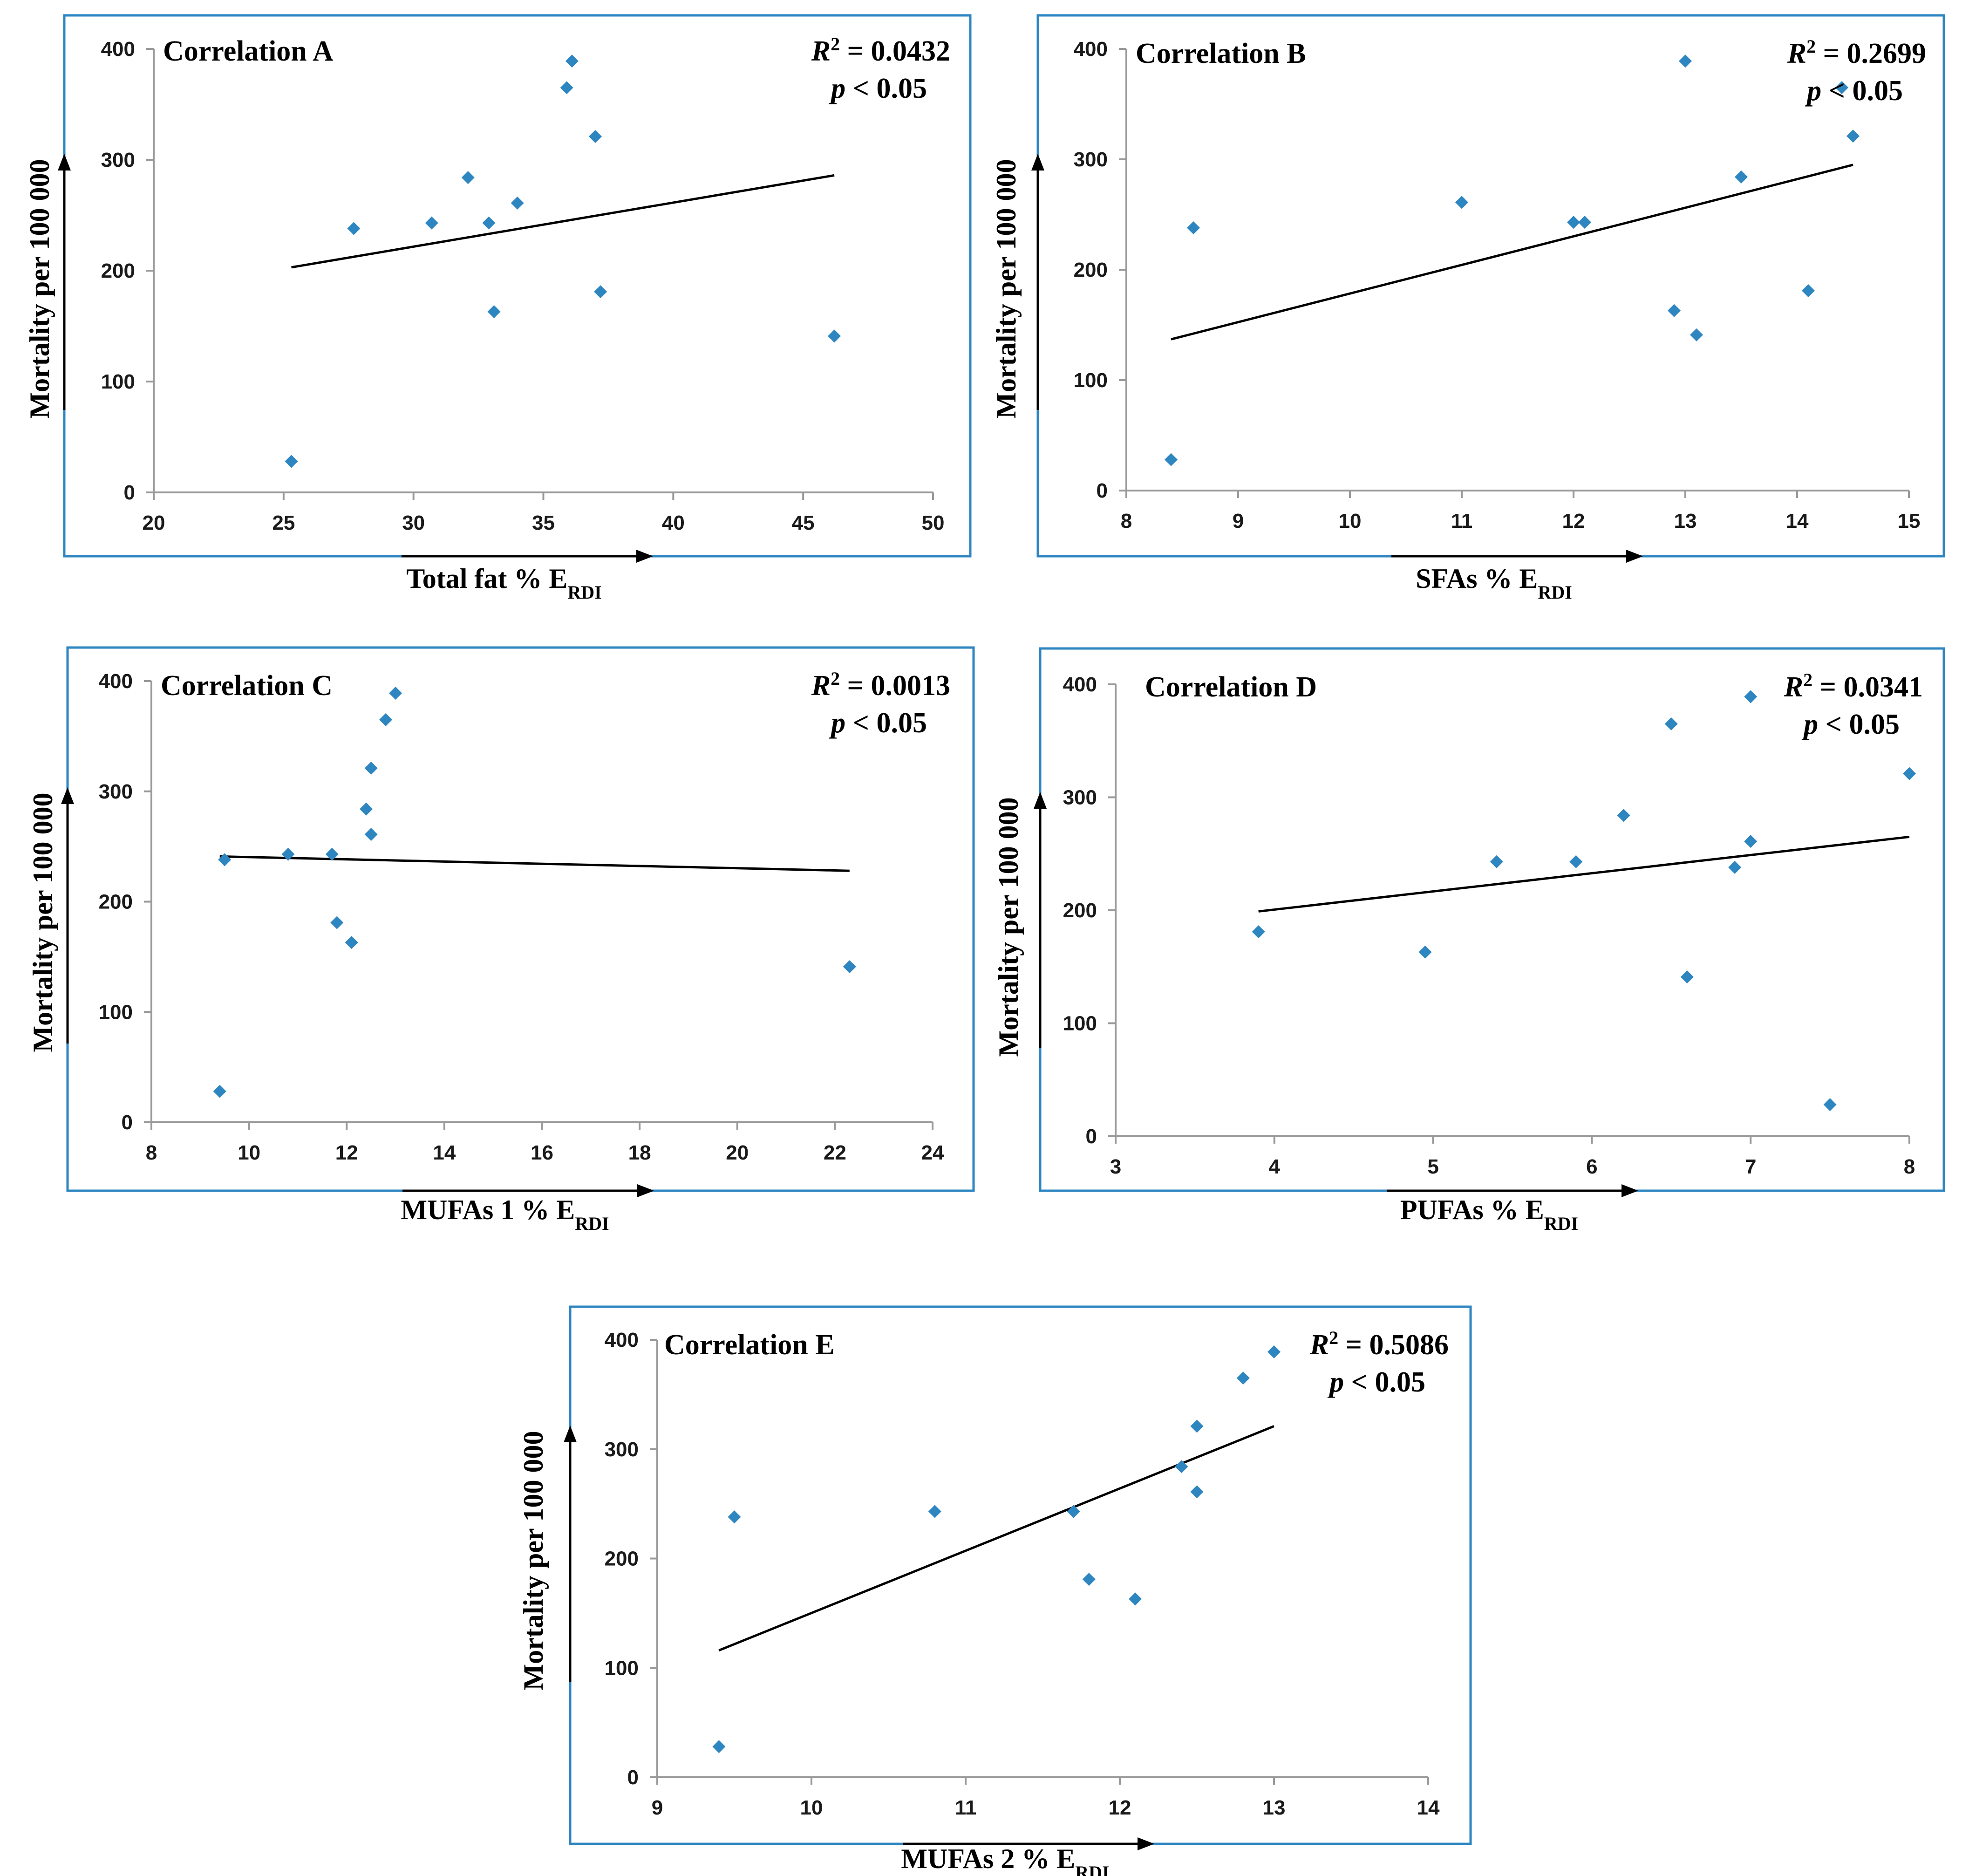 Image resolution: width=1969 pixels, height=1876 pixels. What do you see at coordinates (1867, 687) in the screenshot?
I see `r-squared-value: = 0.0341` at bounding box center [1867, 687].